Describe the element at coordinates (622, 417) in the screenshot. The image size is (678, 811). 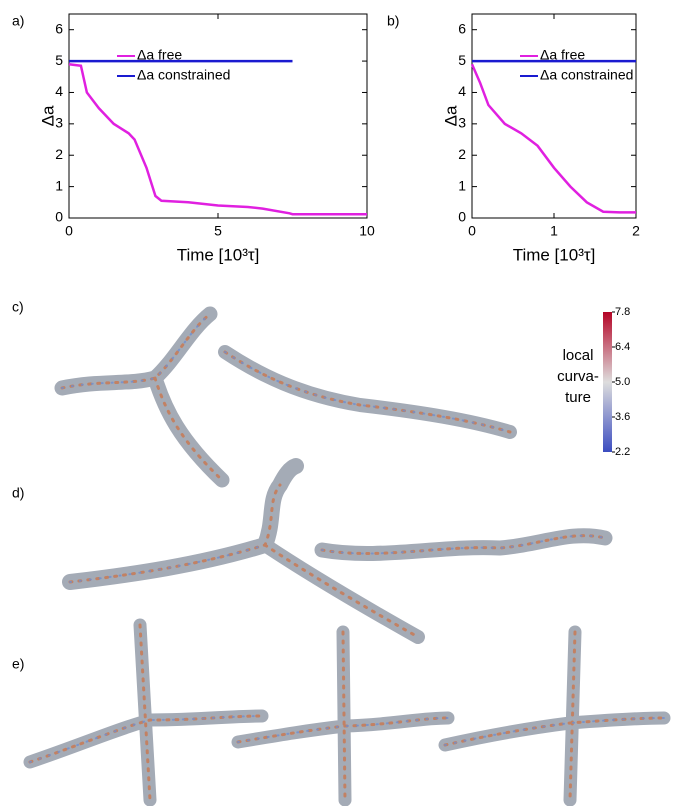
I see `colorbar-tick-label: 3.6` at that location.